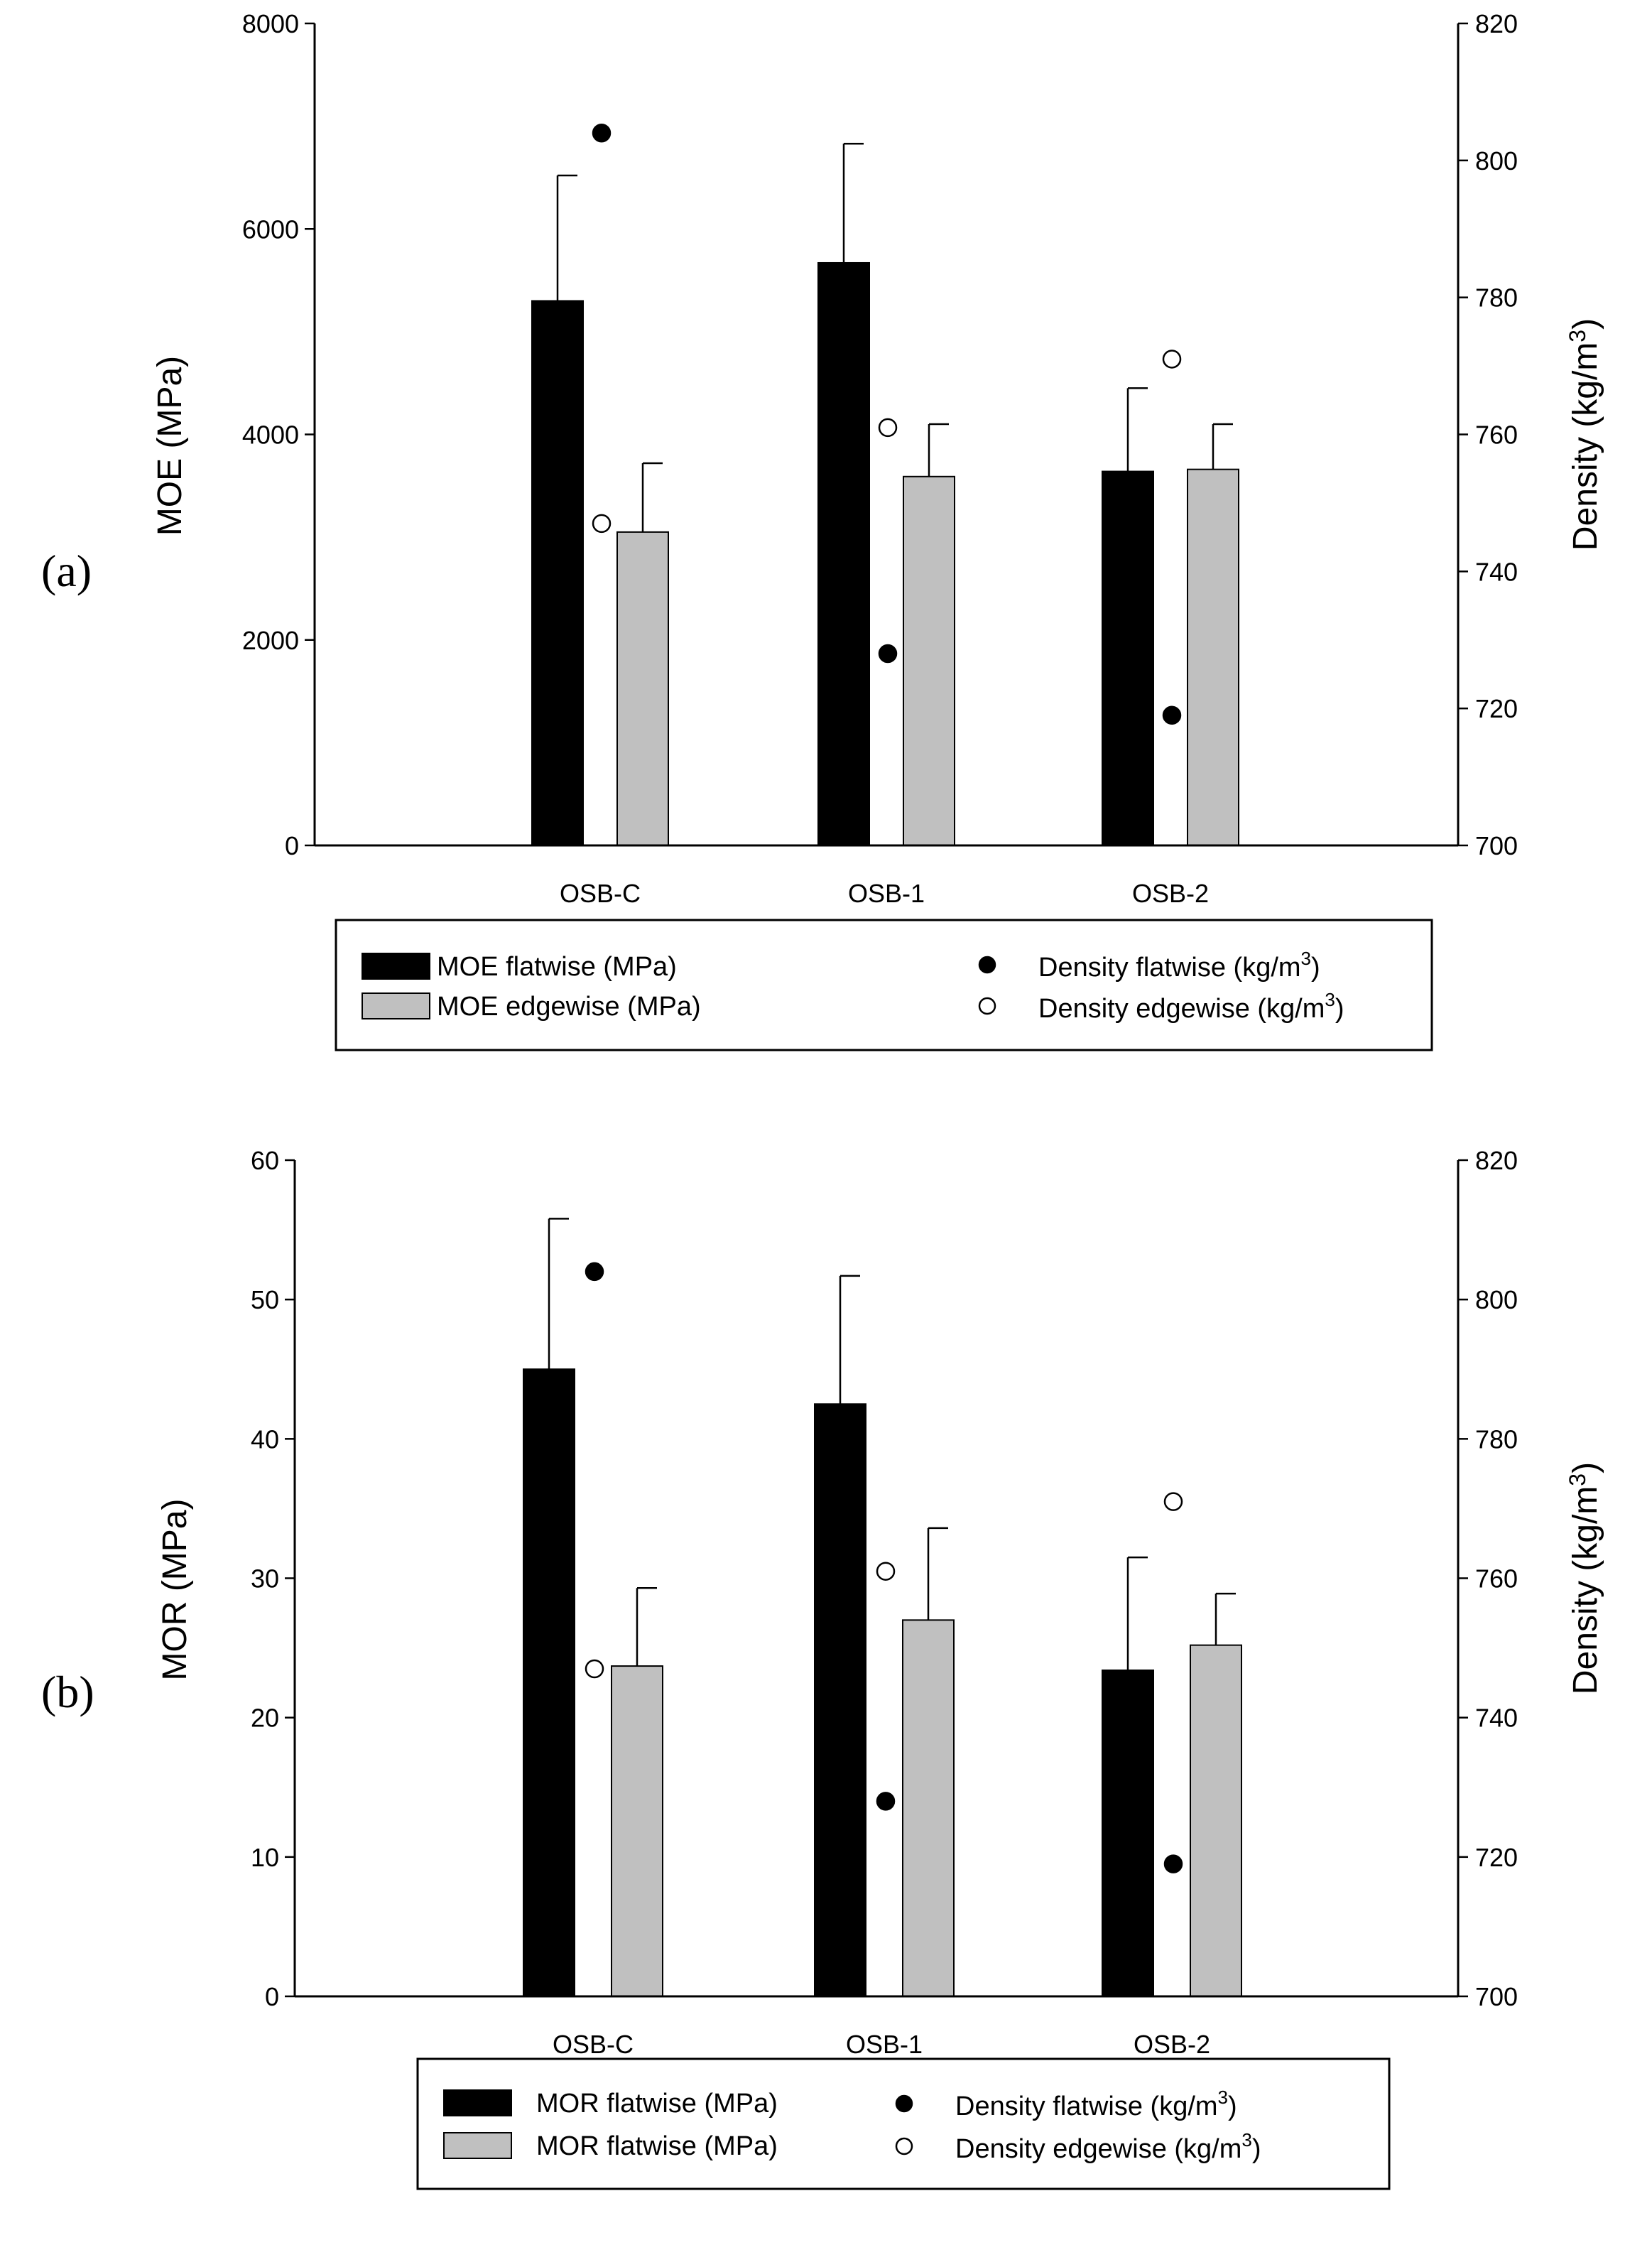 Image resolution: width=1652 pixels, height=2245 pixels. What do you see at coordinates (265, 1160) in the screenshot?
I see `y-tick-label: 60` at bounding box center [265, 1160].